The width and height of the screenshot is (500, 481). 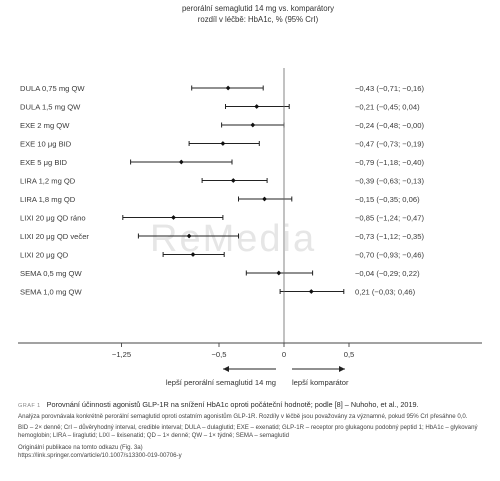 What do you see at coordinates (226, 369) in the screenshot?
I see `favors-left-arrow-head` at bounding box center [226, 369].